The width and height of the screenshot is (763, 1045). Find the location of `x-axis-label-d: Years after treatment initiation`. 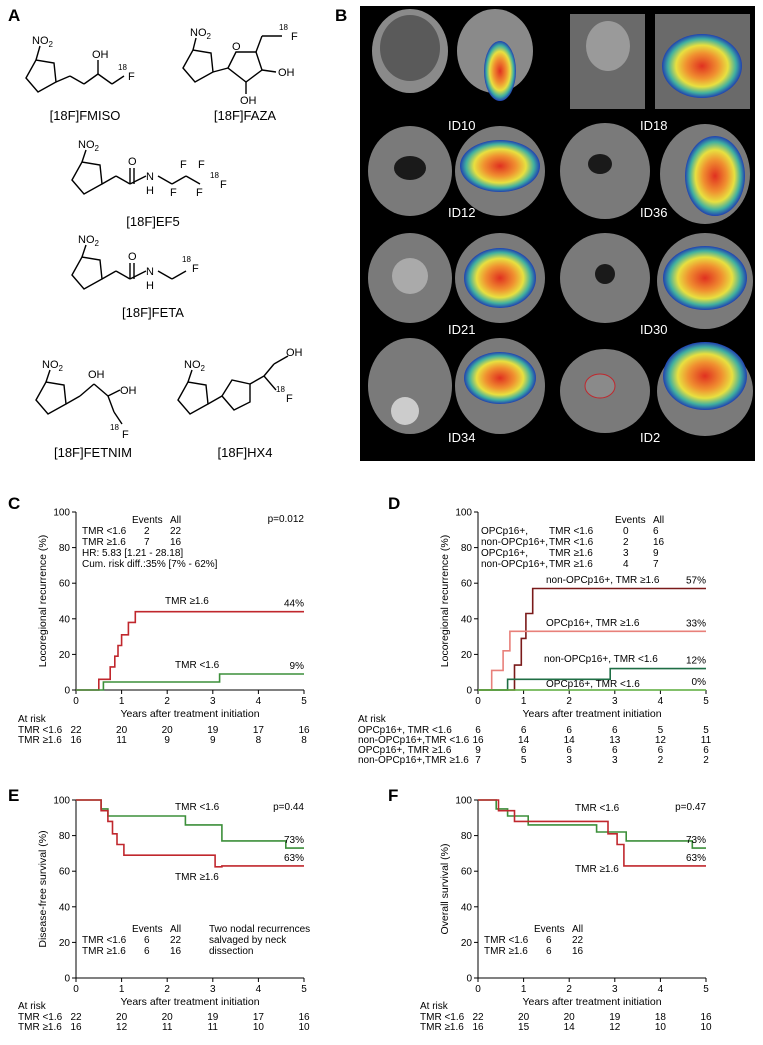

x-axis-label-d: Years after treatment initiation is located at coordinates (591, 714).